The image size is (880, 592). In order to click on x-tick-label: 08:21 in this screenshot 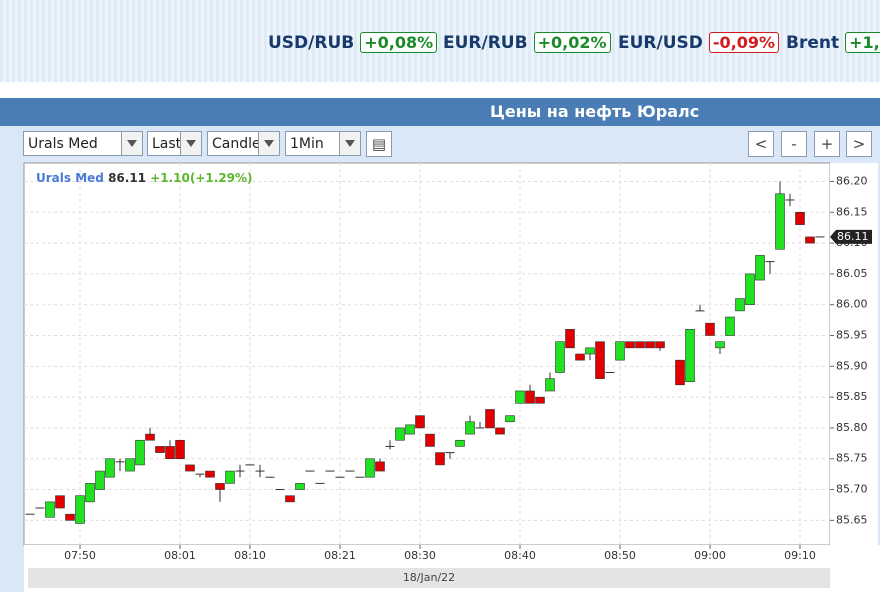, I will do `click(340, 555)`.